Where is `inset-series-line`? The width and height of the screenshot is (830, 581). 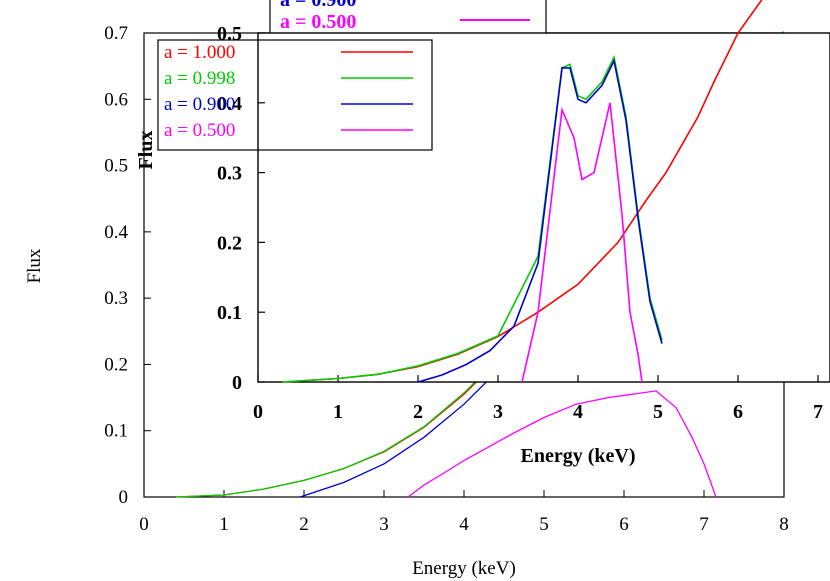 inset-series-line is located at coordinates (582, 242).